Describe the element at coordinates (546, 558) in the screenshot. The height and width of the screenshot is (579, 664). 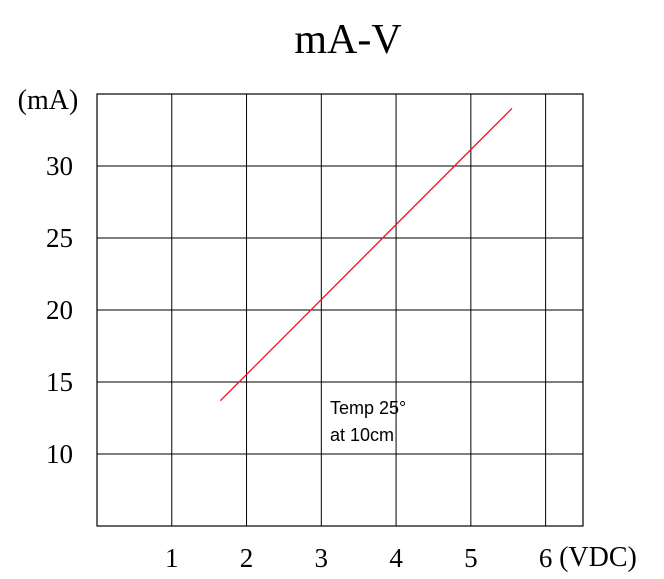
I see `x-tick-label: 6` at that location.